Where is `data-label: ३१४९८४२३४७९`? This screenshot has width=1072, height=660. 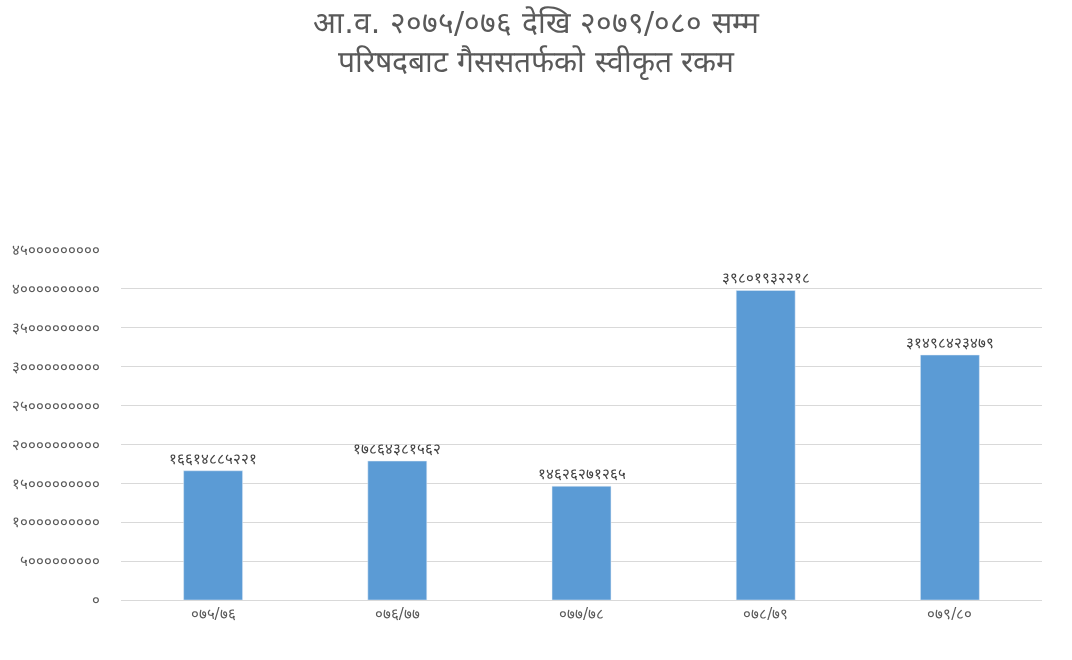
data-label: ३१४९८४२३४७९ is located at coordinates (949, 343).